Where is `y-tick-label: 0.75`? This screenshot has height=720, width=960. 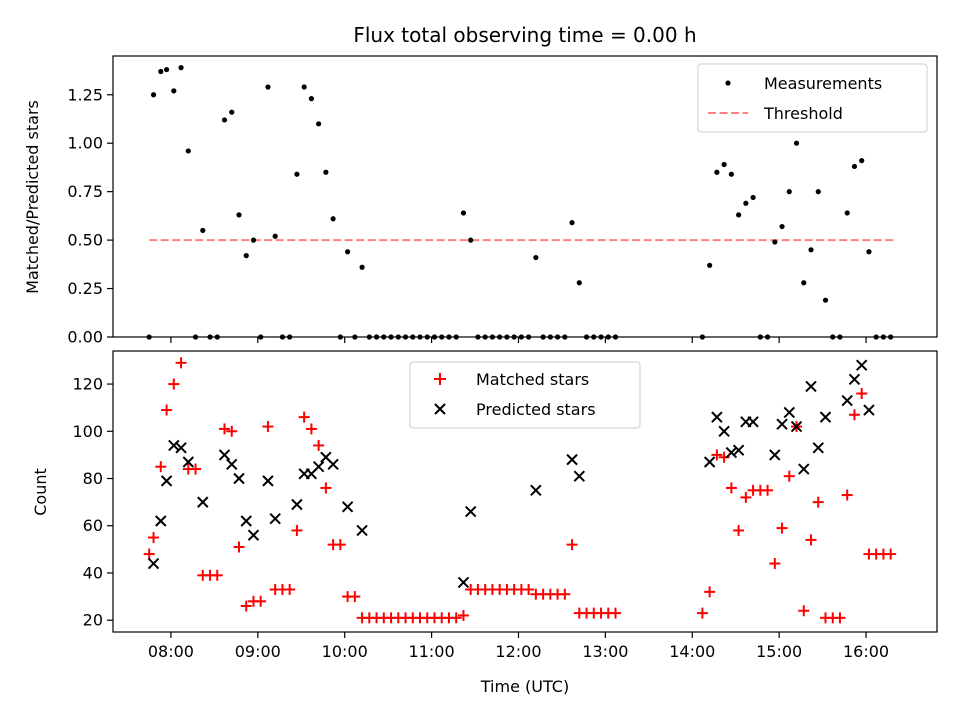 y-tick-label: 0.75 is located at coordinates (85, 191).